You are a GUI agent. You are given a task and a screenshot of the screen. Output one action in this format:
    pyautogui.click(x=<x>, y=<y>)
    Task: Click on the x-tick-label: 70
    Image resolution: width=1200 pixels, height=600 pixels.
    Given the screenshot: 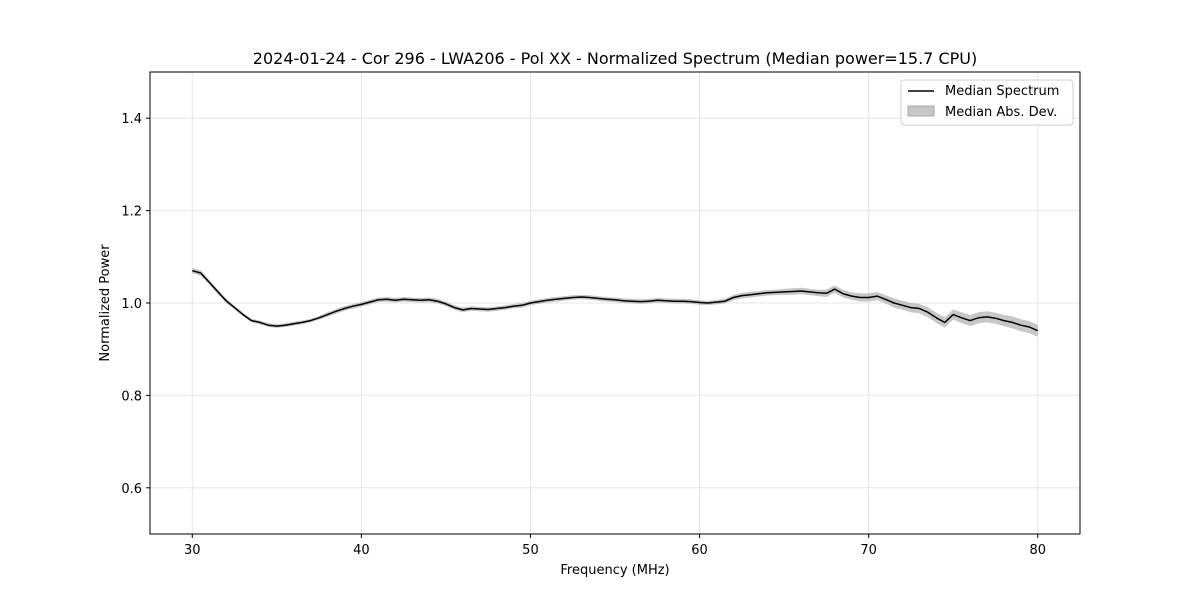 What is the action you would take?
    pyautogui.click(x=868, y=550)
    